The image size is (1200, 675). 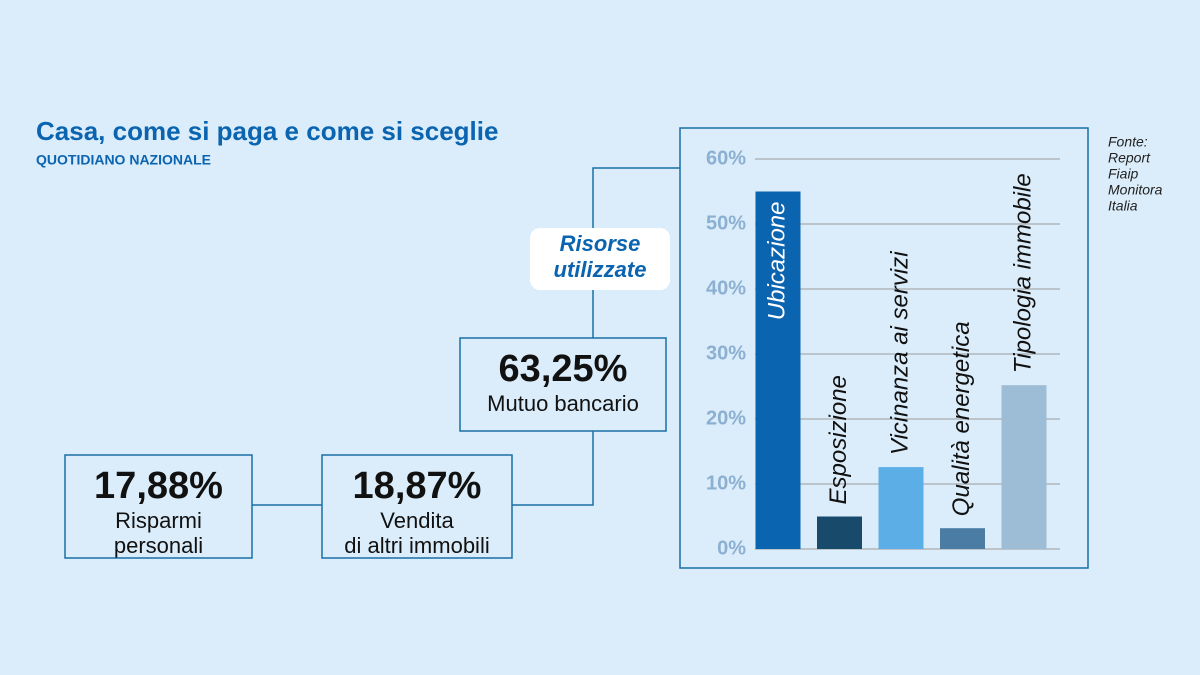 What do you see at coordinates (1123, 174) in the screenshot?
I see `source-line: Fiaip` at bounding box center [1123, 174].